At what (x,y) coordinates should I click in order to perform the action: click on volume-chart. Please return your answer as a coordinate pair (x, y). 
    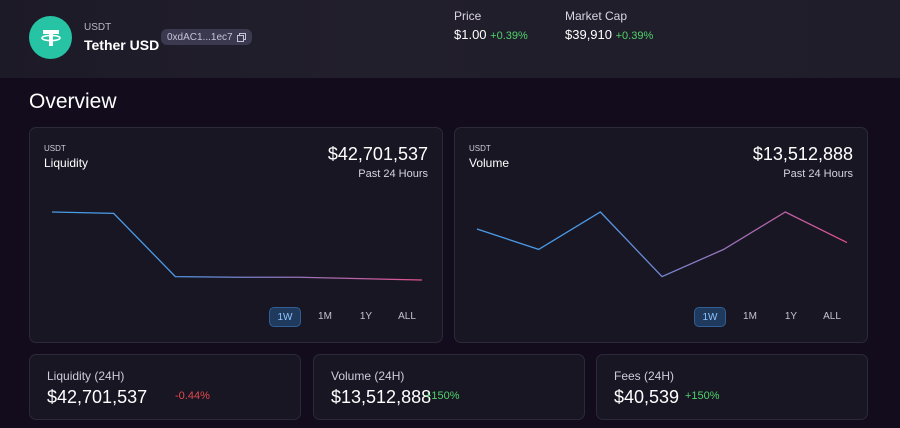
    Looking at the image, I should click on (662, 244).